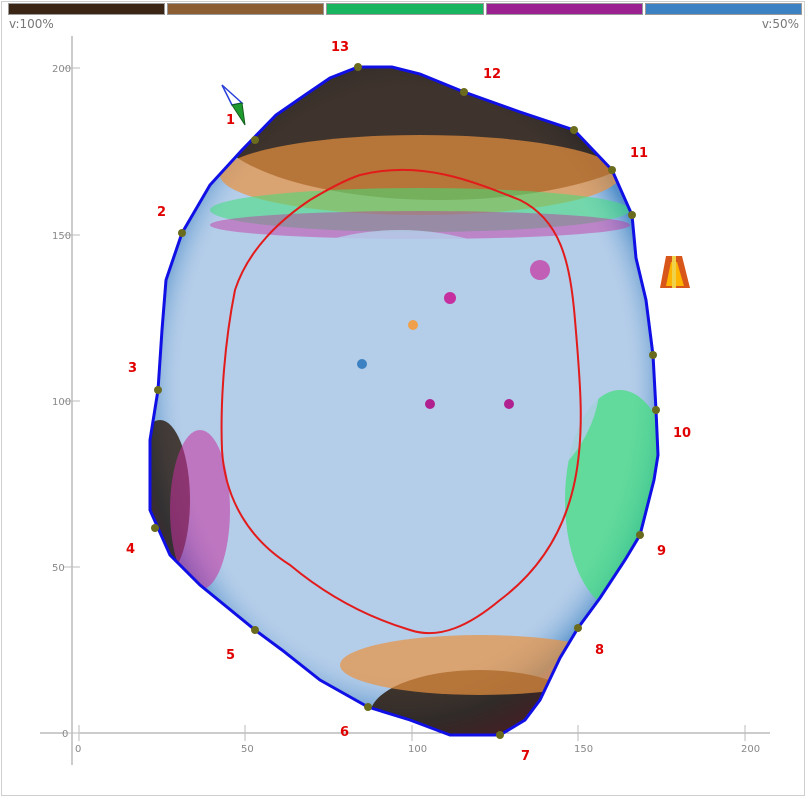 The image size is (808, 799). I want to click on y-tick-label: 200, so click(61, 69).